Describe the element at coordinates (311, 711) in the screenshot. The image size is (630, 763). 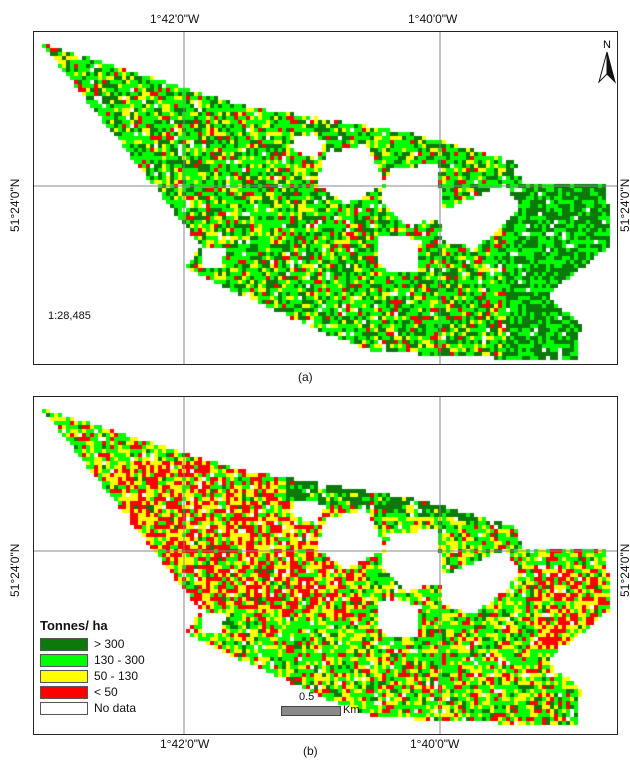
I see `scale-bar` at that location.